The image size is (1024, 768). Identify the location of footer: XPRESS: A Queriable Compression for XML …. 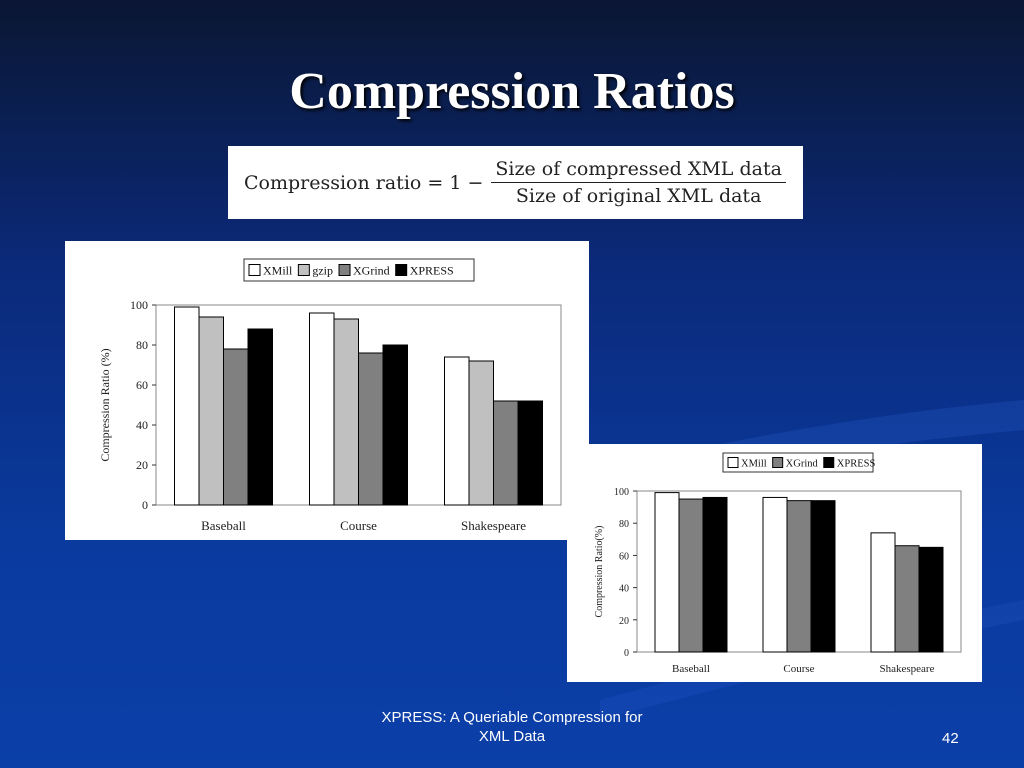
(512, 727).